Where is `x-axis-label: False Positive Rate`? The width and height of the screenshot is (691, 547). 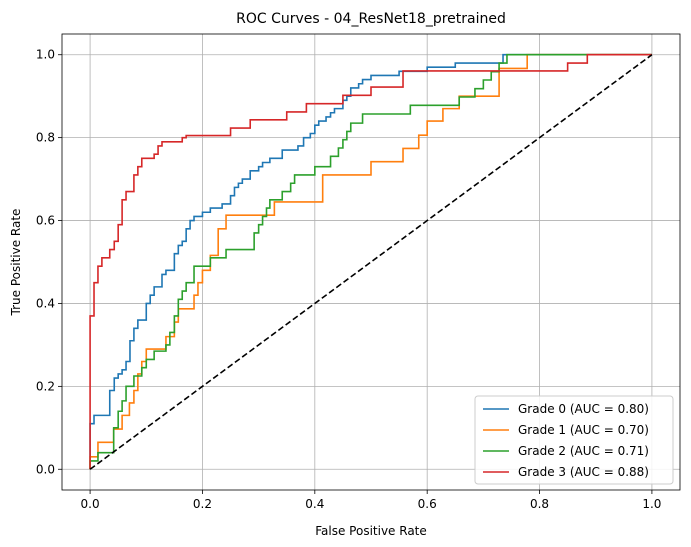 x-axis-label: False Positive Rate is located at coordinates (371, 531).